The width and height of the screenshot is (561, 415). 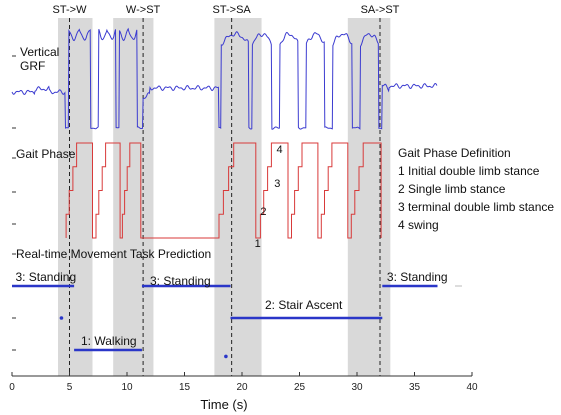 I want to click on gait-phase-level-label: 4, so click(x=280, y=150).